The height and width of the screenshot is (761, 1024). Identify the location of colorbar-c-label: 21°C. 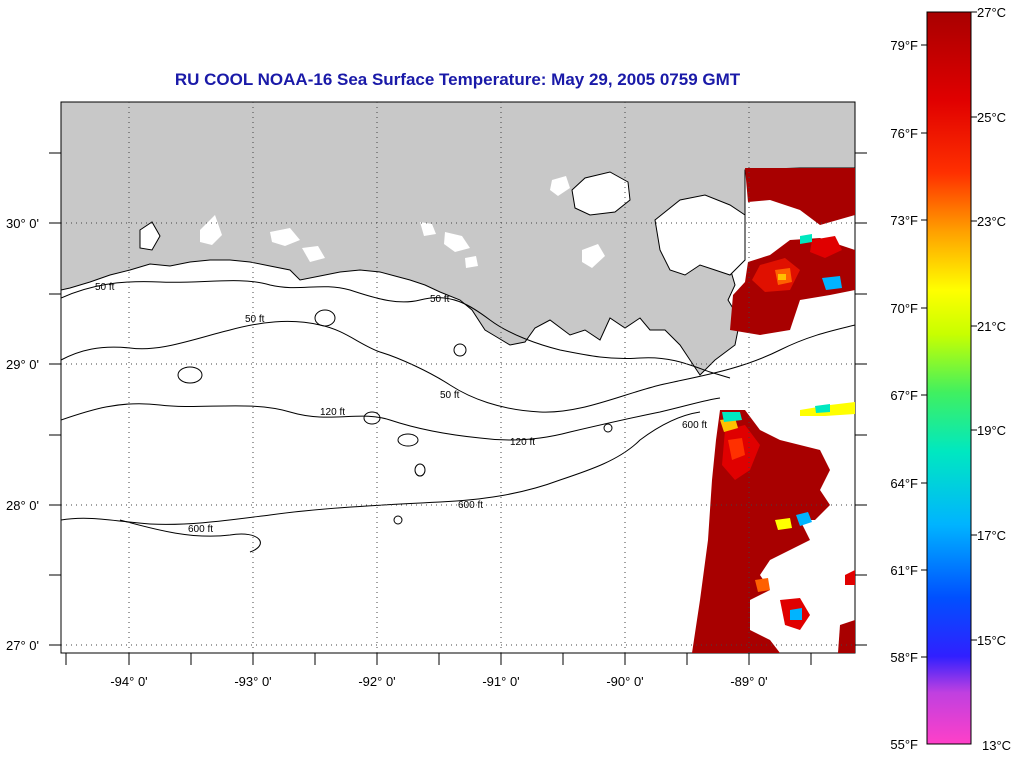
(991, 326).